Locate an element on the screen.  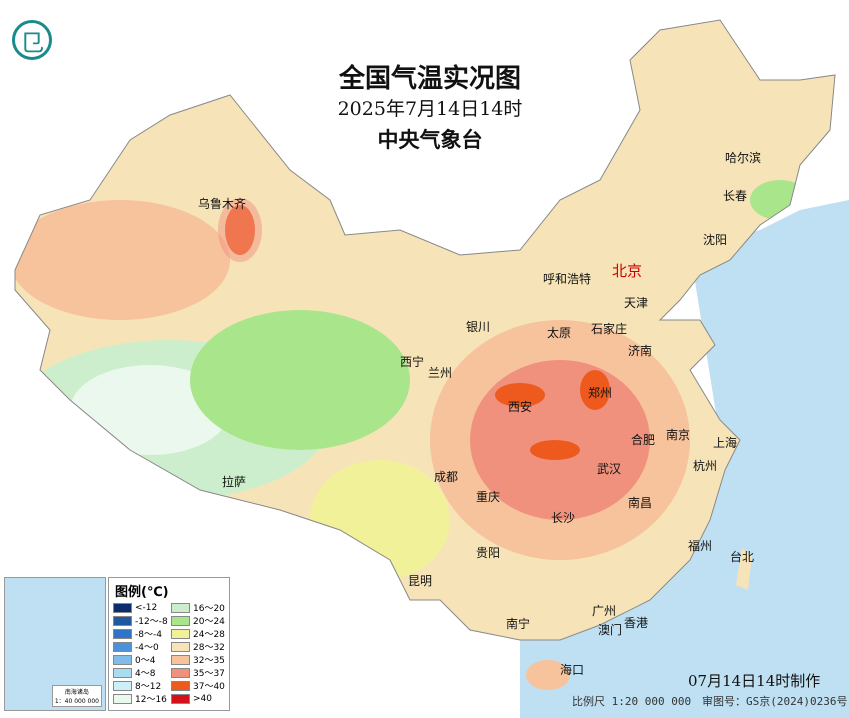
legend-item: 12～16 is located at coordinates (142, 699).